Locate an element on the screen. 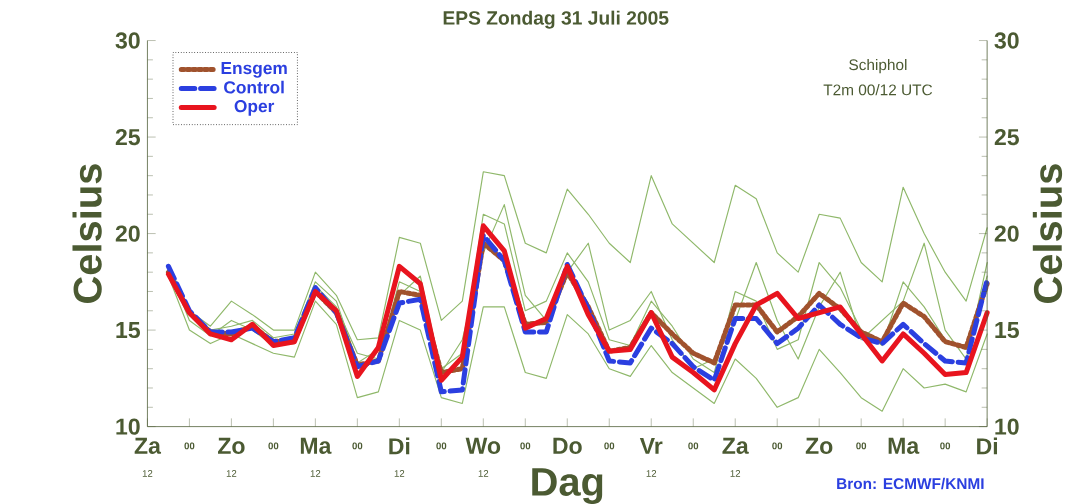  y2-tick-label: 25 is located at coordinates (1006, 137).